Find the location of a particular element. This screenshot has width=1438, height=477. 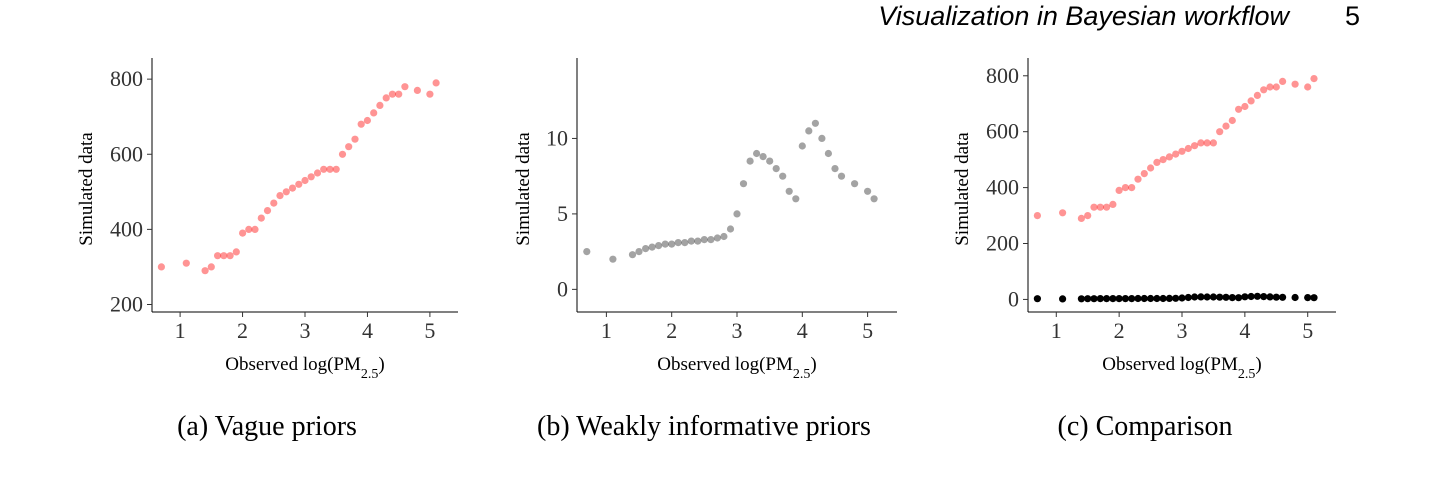

panel-caption: (a) Vague priors is located at coordinates (267, 426).